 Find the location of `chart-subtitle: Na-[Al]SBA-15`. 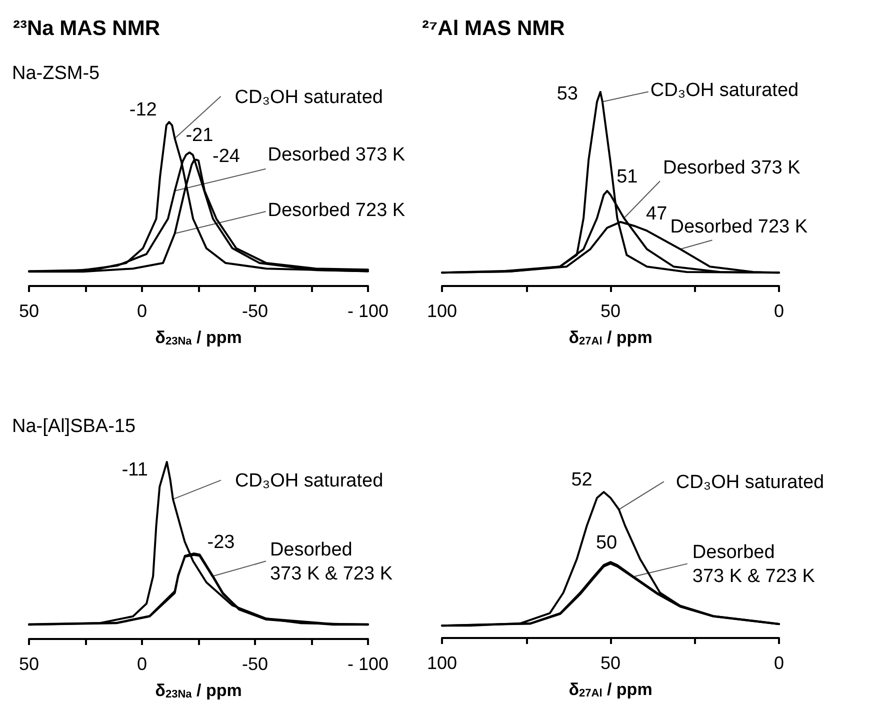

chart-subtitle: Na-[Al]SBA-15 is located at coordinates (74, 426).